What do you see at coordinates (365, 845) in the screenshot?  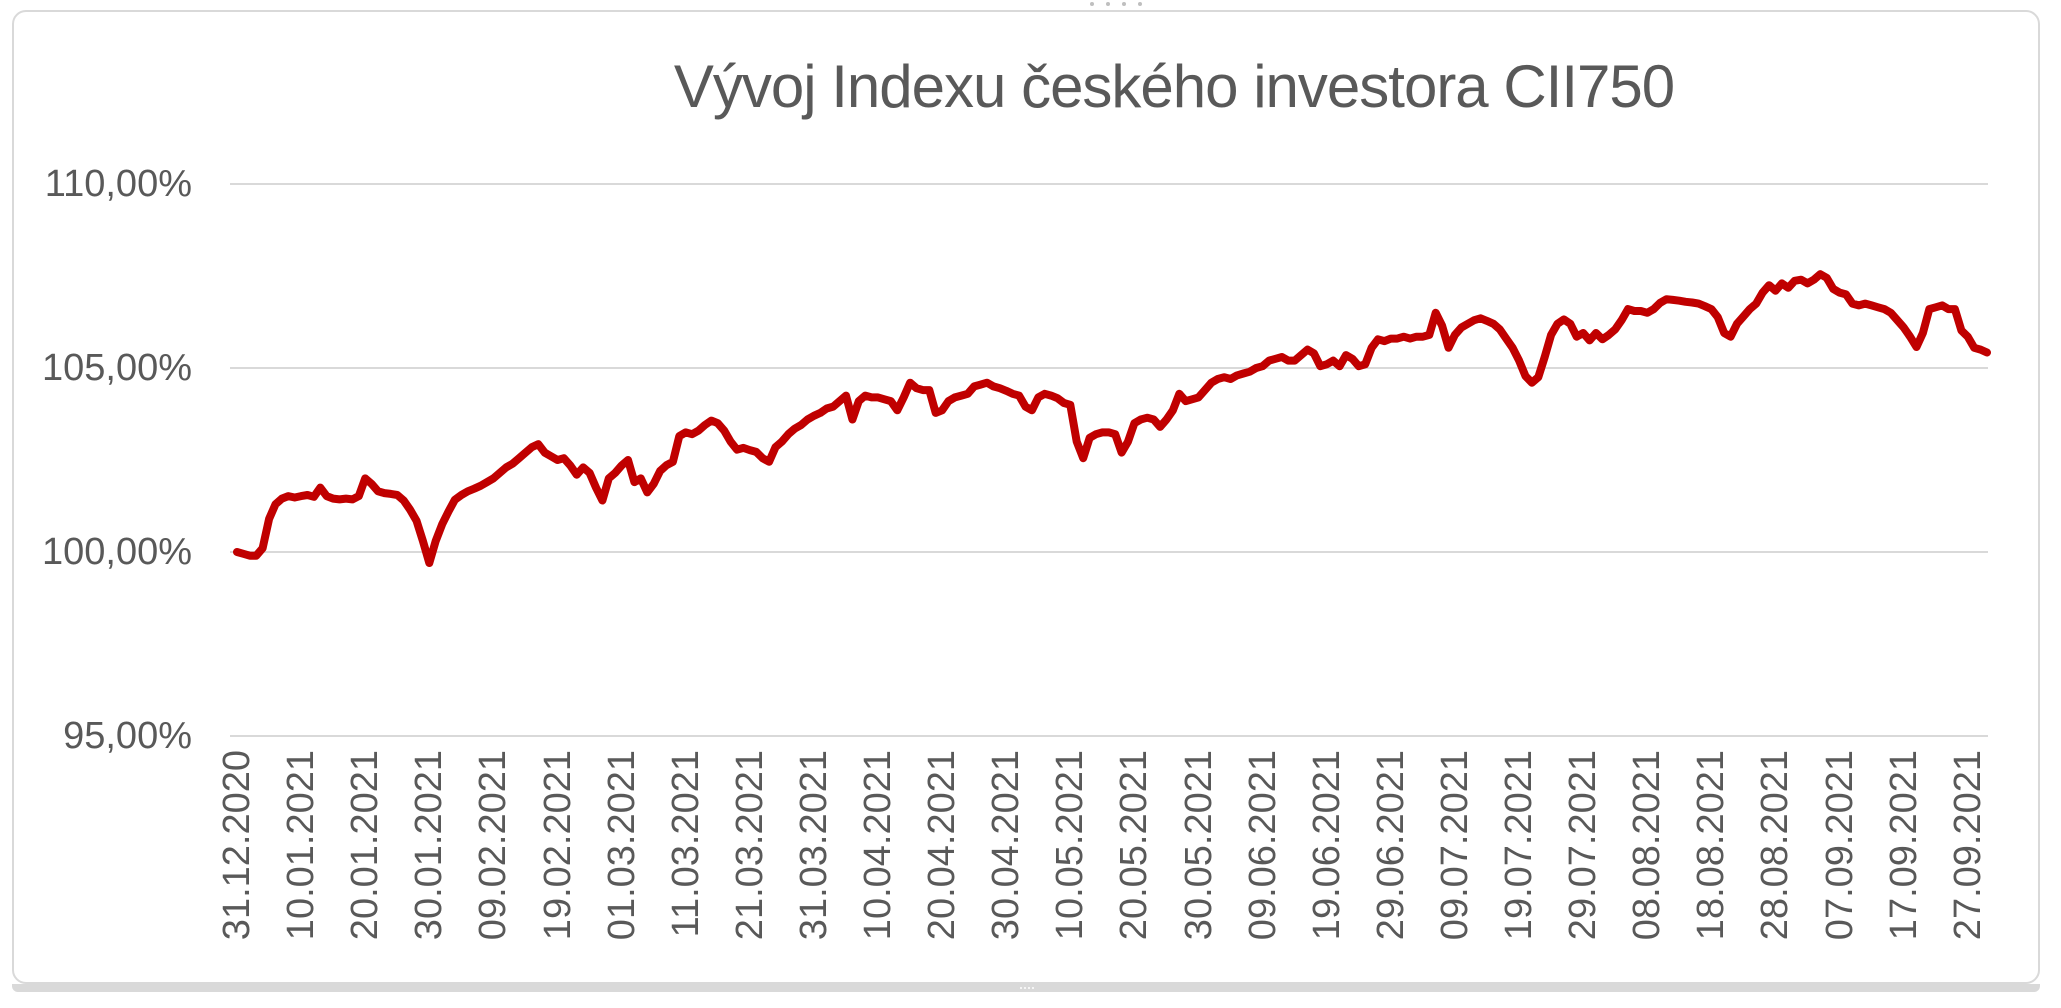 I see `x-tick-label: 20.01.2021` at bounding box center [365, 845].